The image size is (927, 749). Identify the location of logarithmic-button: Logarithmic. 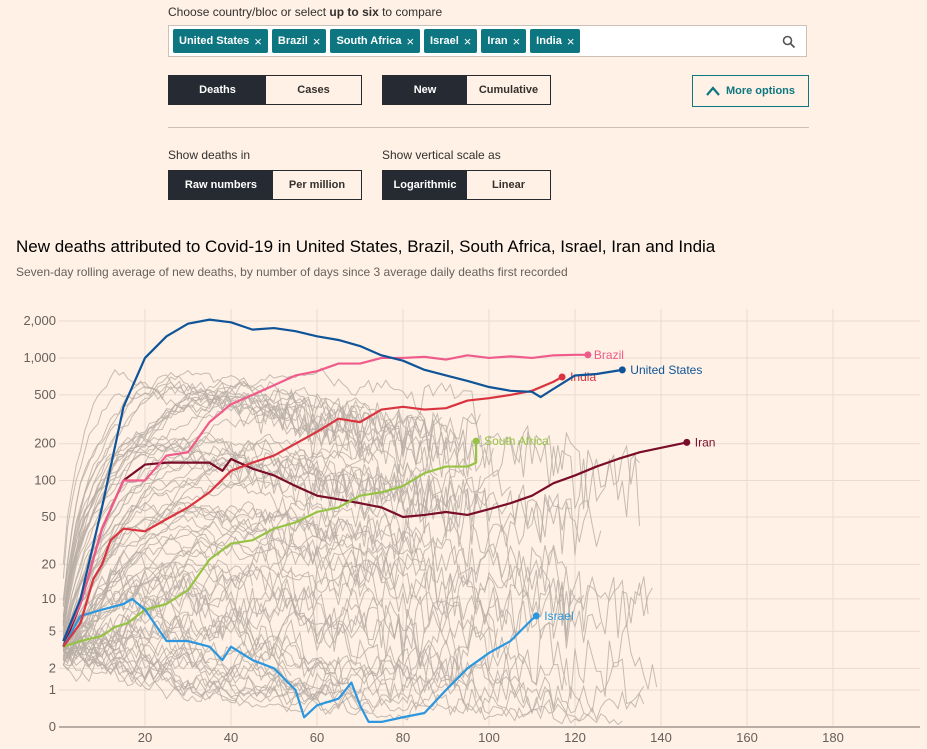
(425, 185).